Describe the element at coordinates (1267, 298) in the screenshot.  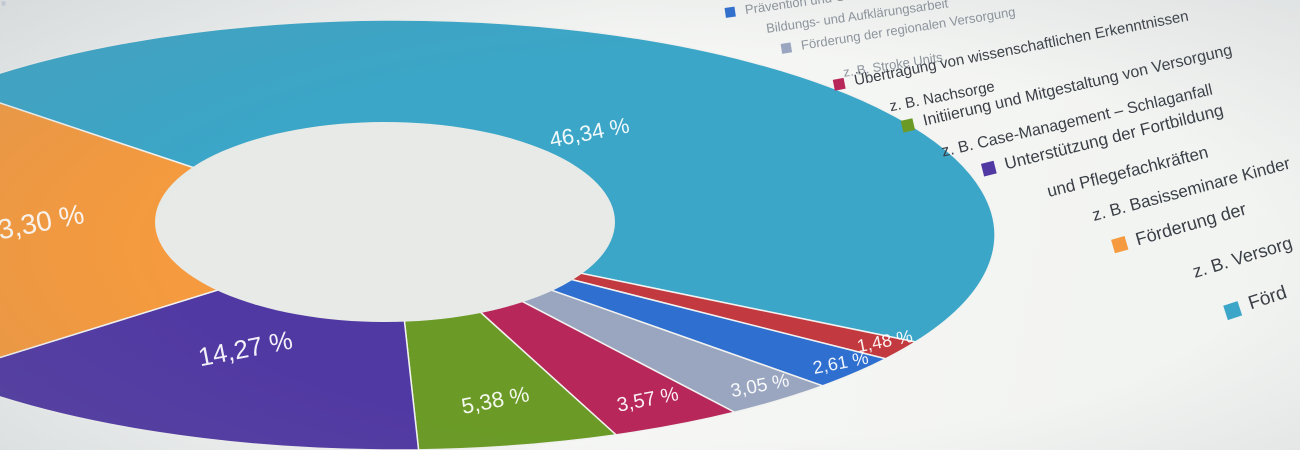
I see `legend-label: Förd` at that location.